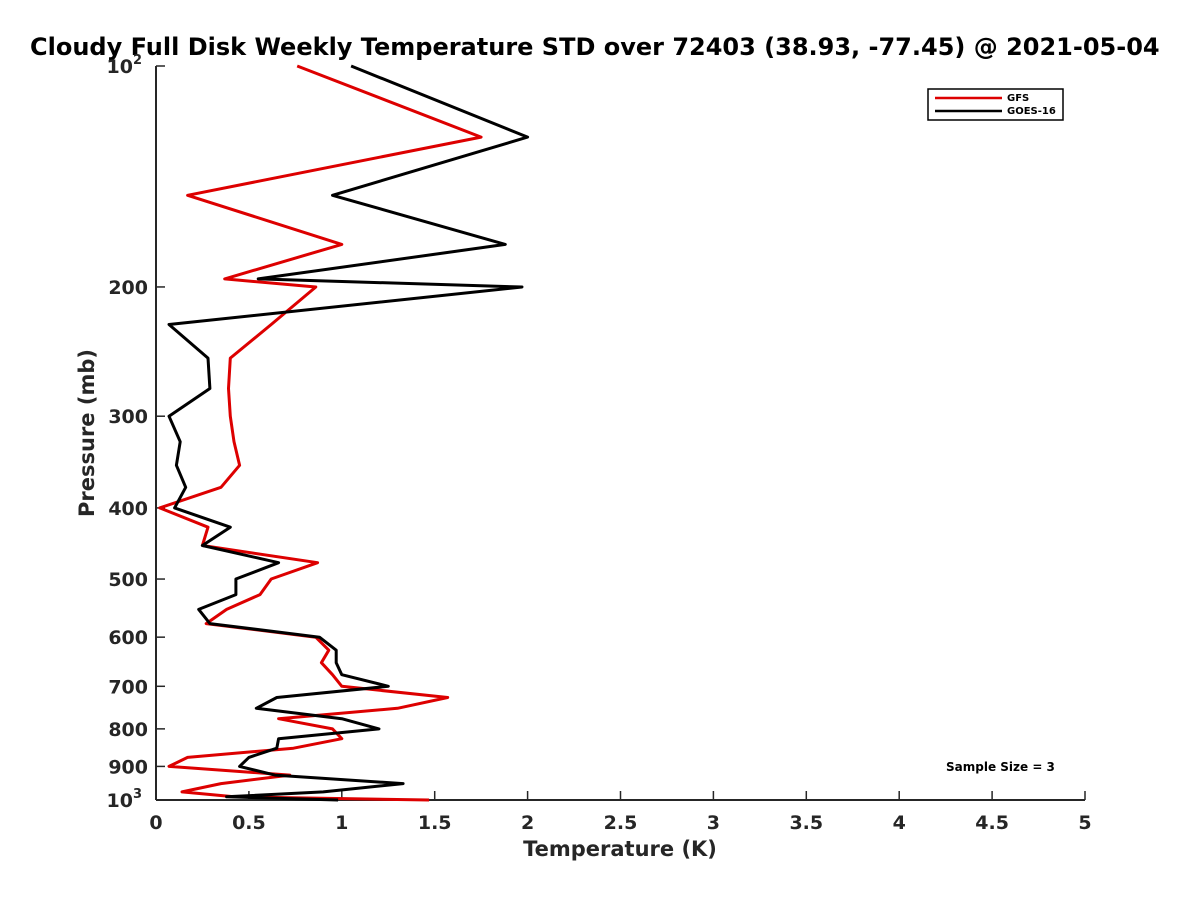 This screenshot has width=1200, height=900. Describe the element at coordinates (128, 687) in the screenshot. I see `y-tick-label: 700` at that location.